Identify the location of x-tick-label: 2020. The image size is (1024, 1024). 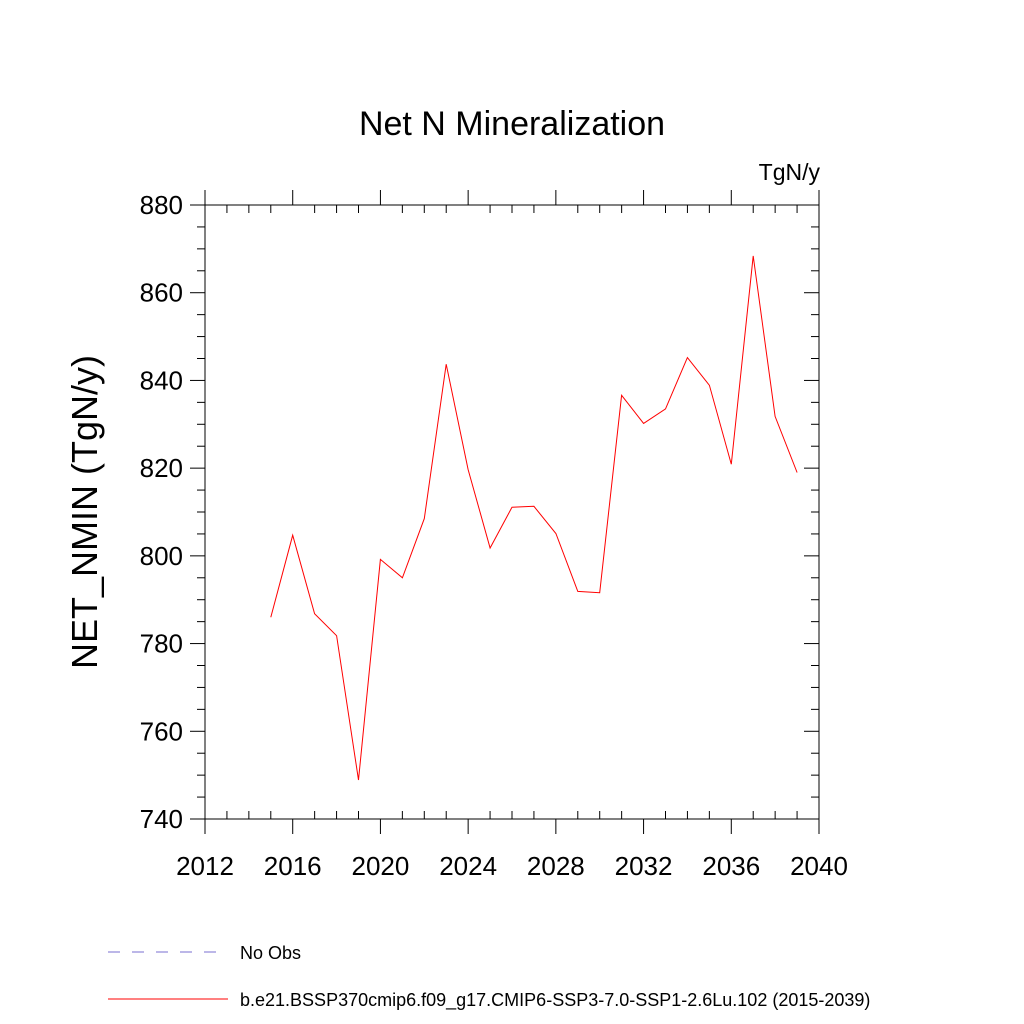
(381, 866).